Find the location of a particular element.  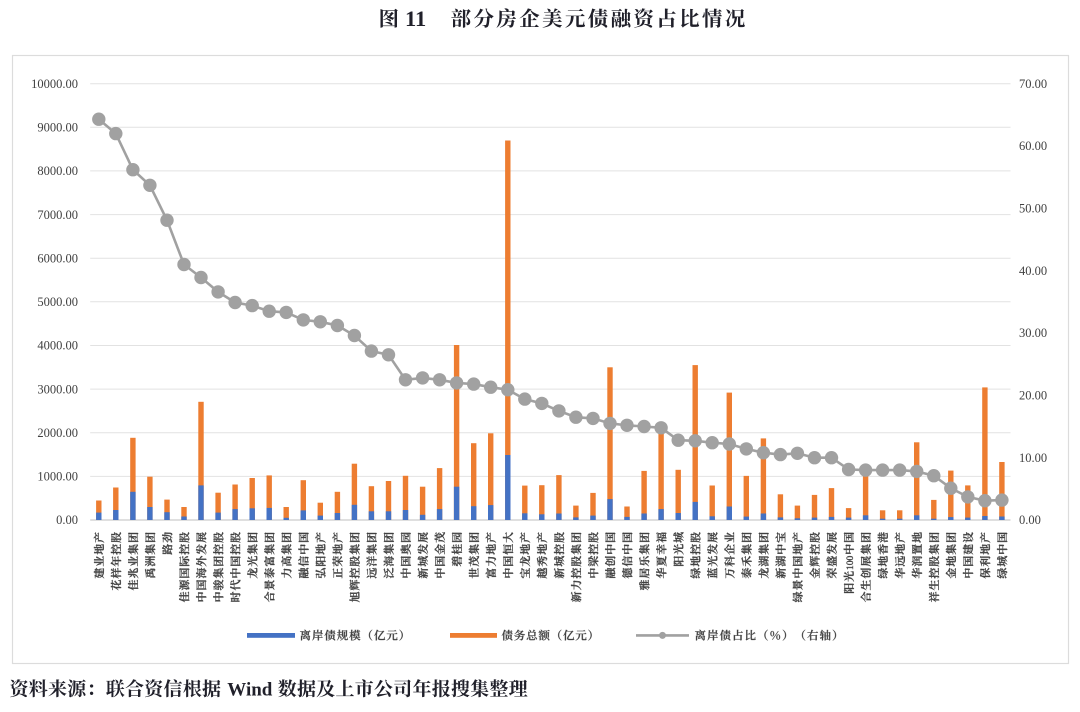

svg-text: 9000.00 is located at coordinates (57, 128).